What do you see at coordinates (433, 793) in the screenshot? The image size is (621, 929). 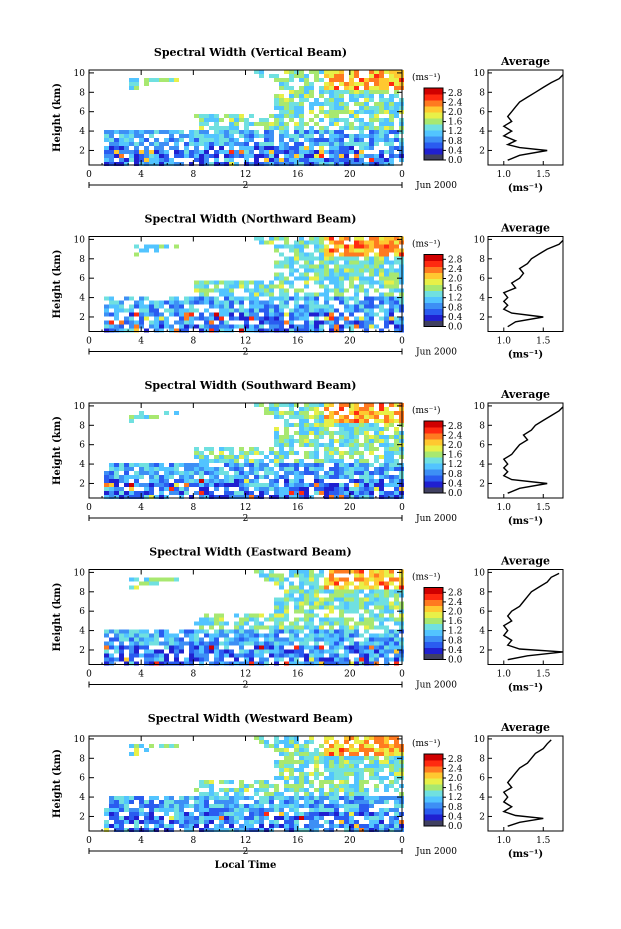 I see `colorbar-segment` at bounding box center [433, 793].